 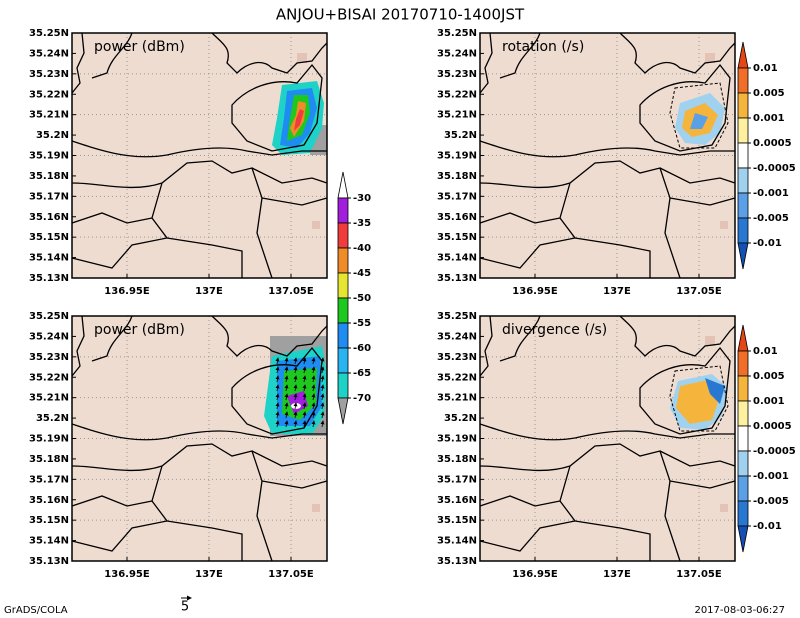 What do you see at coordinates (457, 258) in the screenshot?
I see `lat-label: 35.14N` at bounding box center [457, 258].